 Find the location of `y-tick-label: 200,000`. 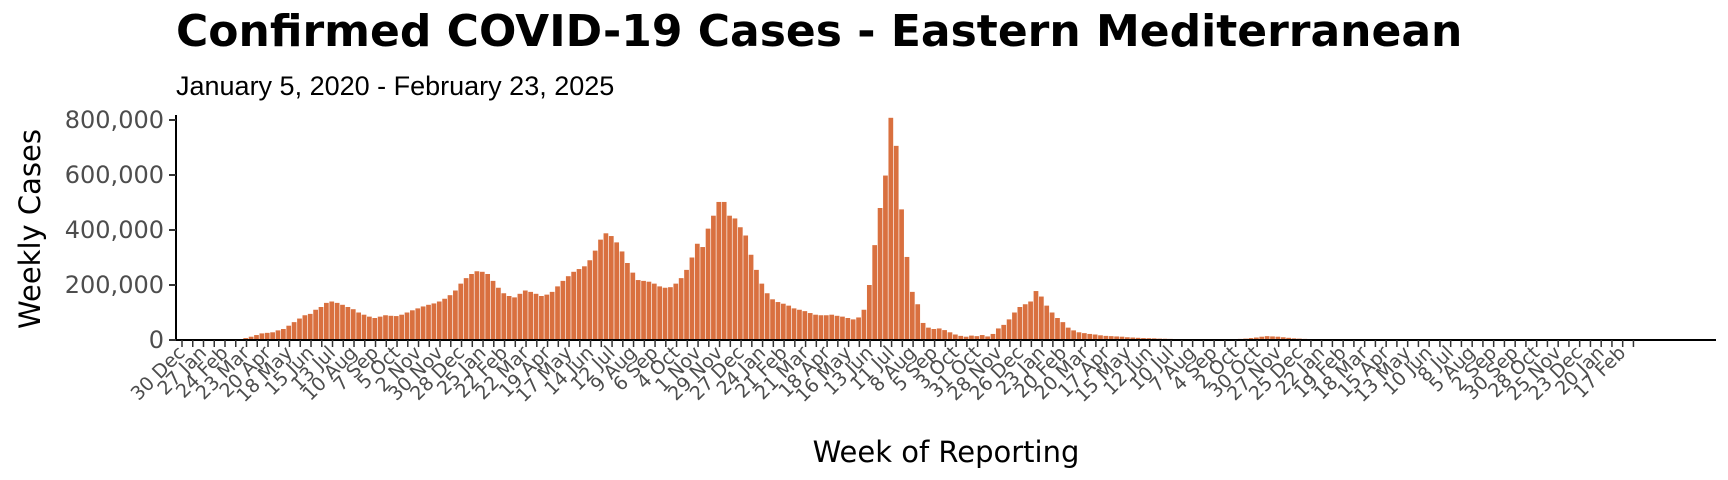

y-tick-label: 200,000 is located at coordinates (114, 285).